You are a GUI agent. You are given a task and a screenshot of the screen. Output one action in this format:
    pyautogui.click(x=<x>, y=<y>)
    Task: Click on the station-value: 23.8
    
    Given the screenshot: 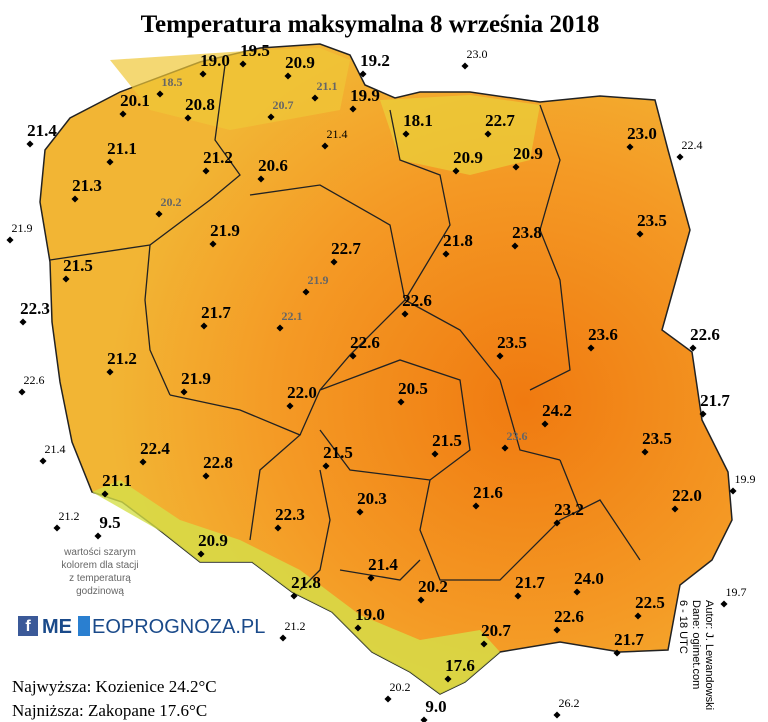 What is the action you would take?
    pyautogui.click(x=527, y=232)
    